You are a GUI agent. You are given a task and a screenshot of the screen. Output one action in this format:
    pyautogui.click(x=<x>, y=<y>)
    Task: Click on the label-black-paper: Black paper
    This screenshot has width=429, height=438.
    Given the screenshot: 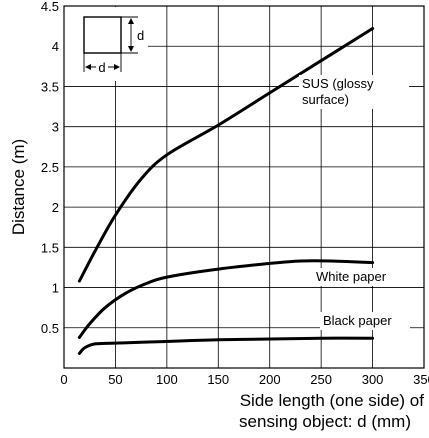 What is the action you would take?
    pyautogui.click(x=357, y=320)
    